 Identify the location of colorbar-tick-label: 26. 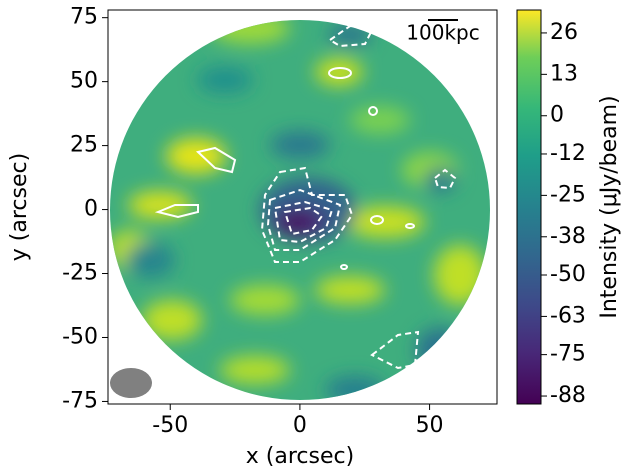
(564, 32).